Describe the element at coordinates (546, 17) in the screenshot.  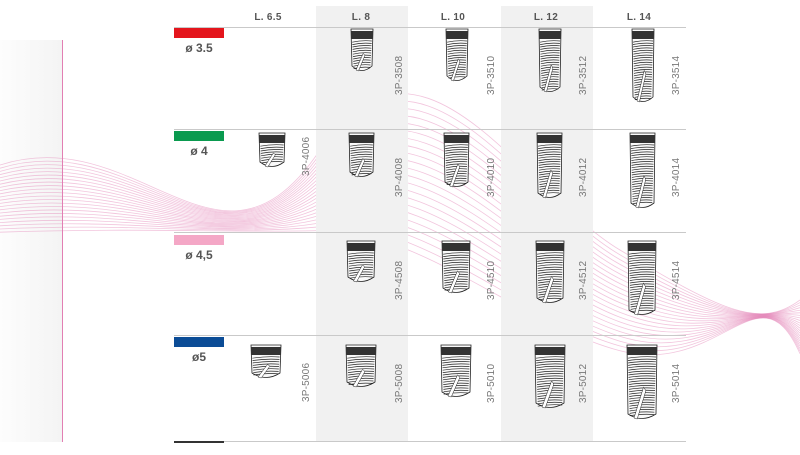
I see `column-header-l12: L. 12` at that location.